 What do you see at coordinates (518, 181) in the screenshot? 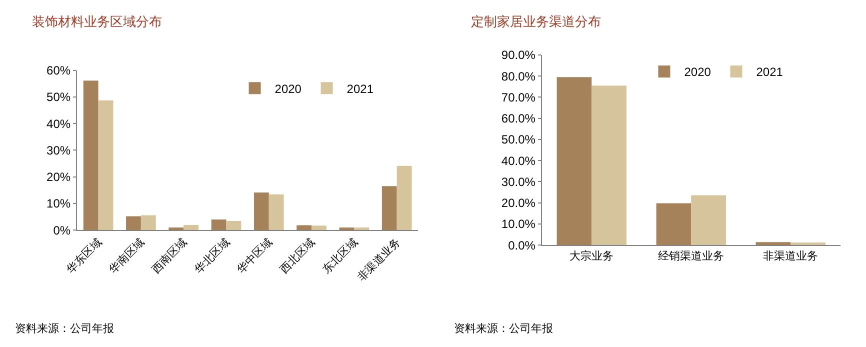
I see `y-tick-label: 30.0%` at bounding box center [518, 181].